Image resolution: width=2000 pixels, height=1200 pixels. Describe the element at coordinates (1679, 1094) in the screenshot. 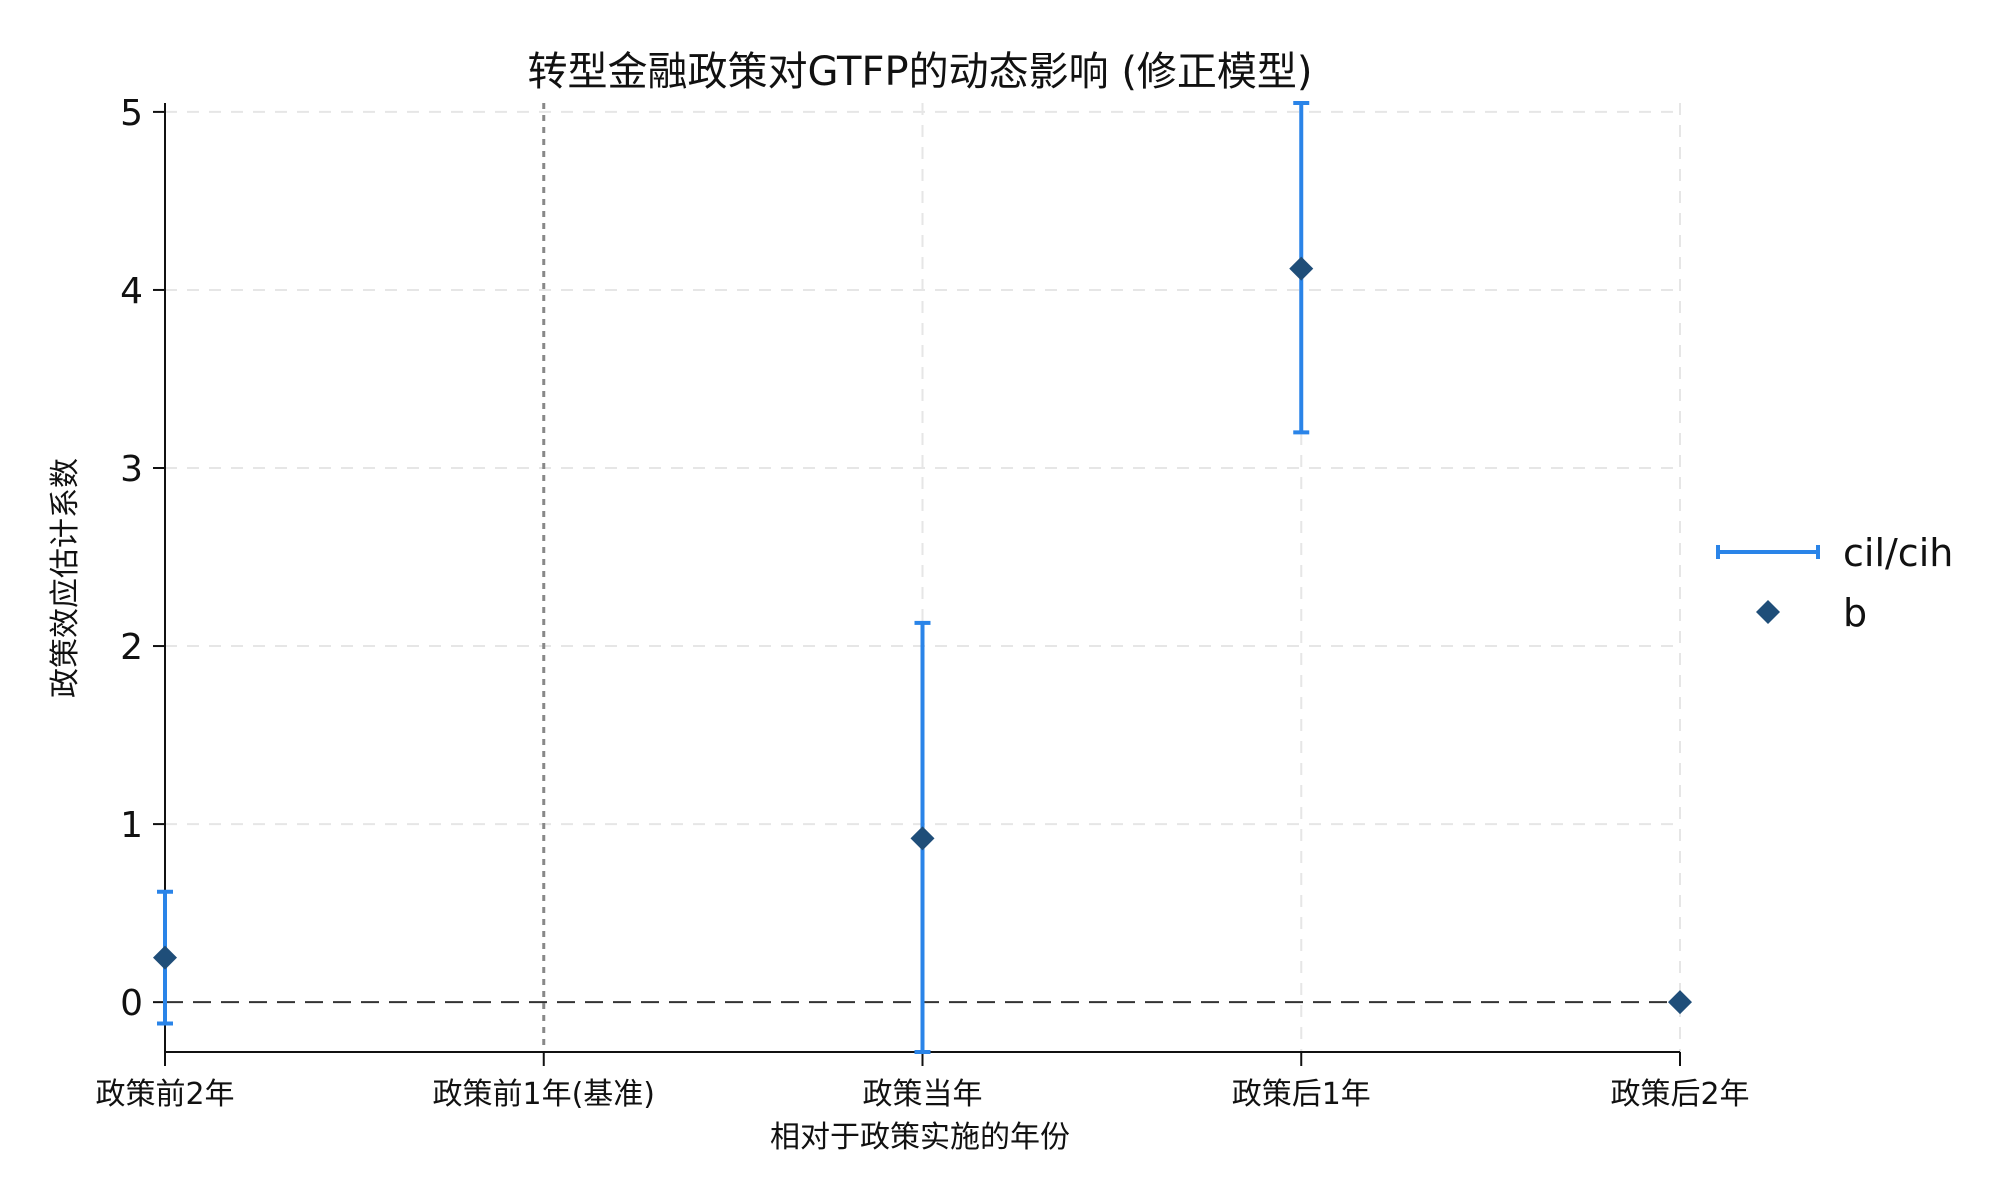

I see `x-tick-label: 政策后2年` at that location.